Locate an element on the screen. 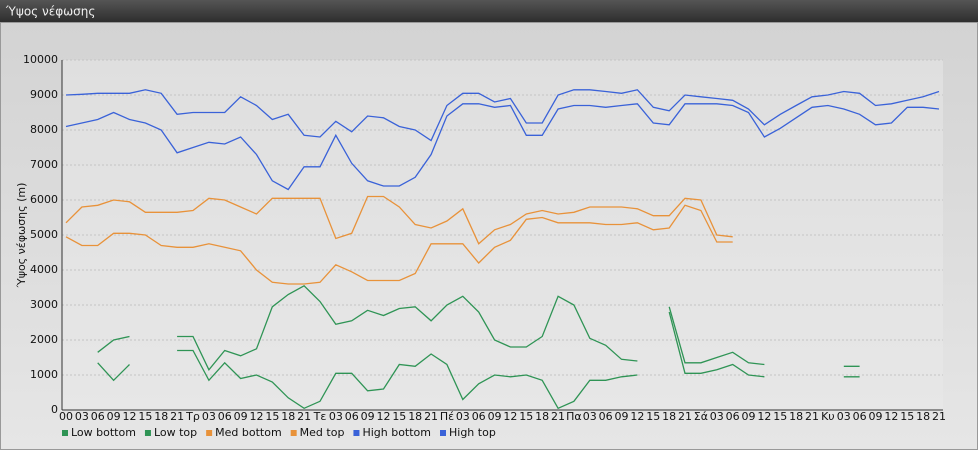 The height and width of the screenshot is (450, 978). y-tick-label: 8000 is located at coordinates (44, 129).